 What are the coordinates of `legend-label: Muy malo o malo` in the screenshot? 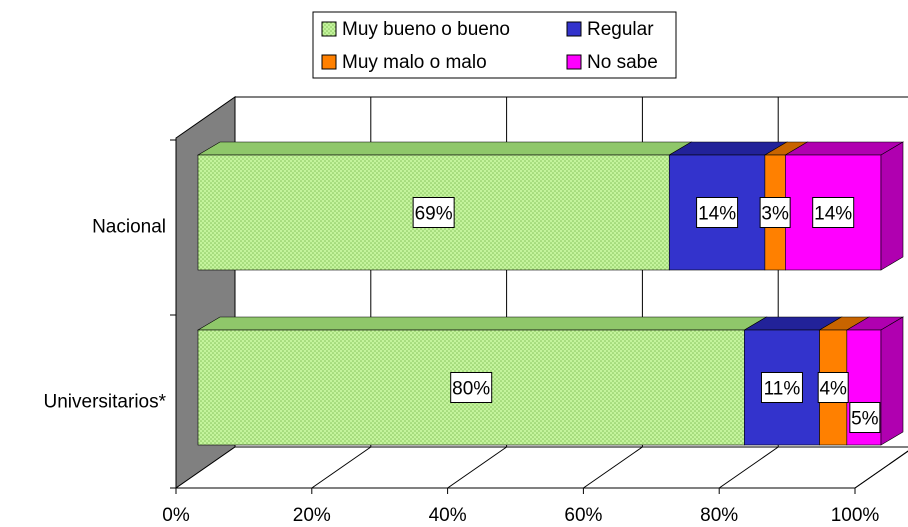 It's located at (414, 62).